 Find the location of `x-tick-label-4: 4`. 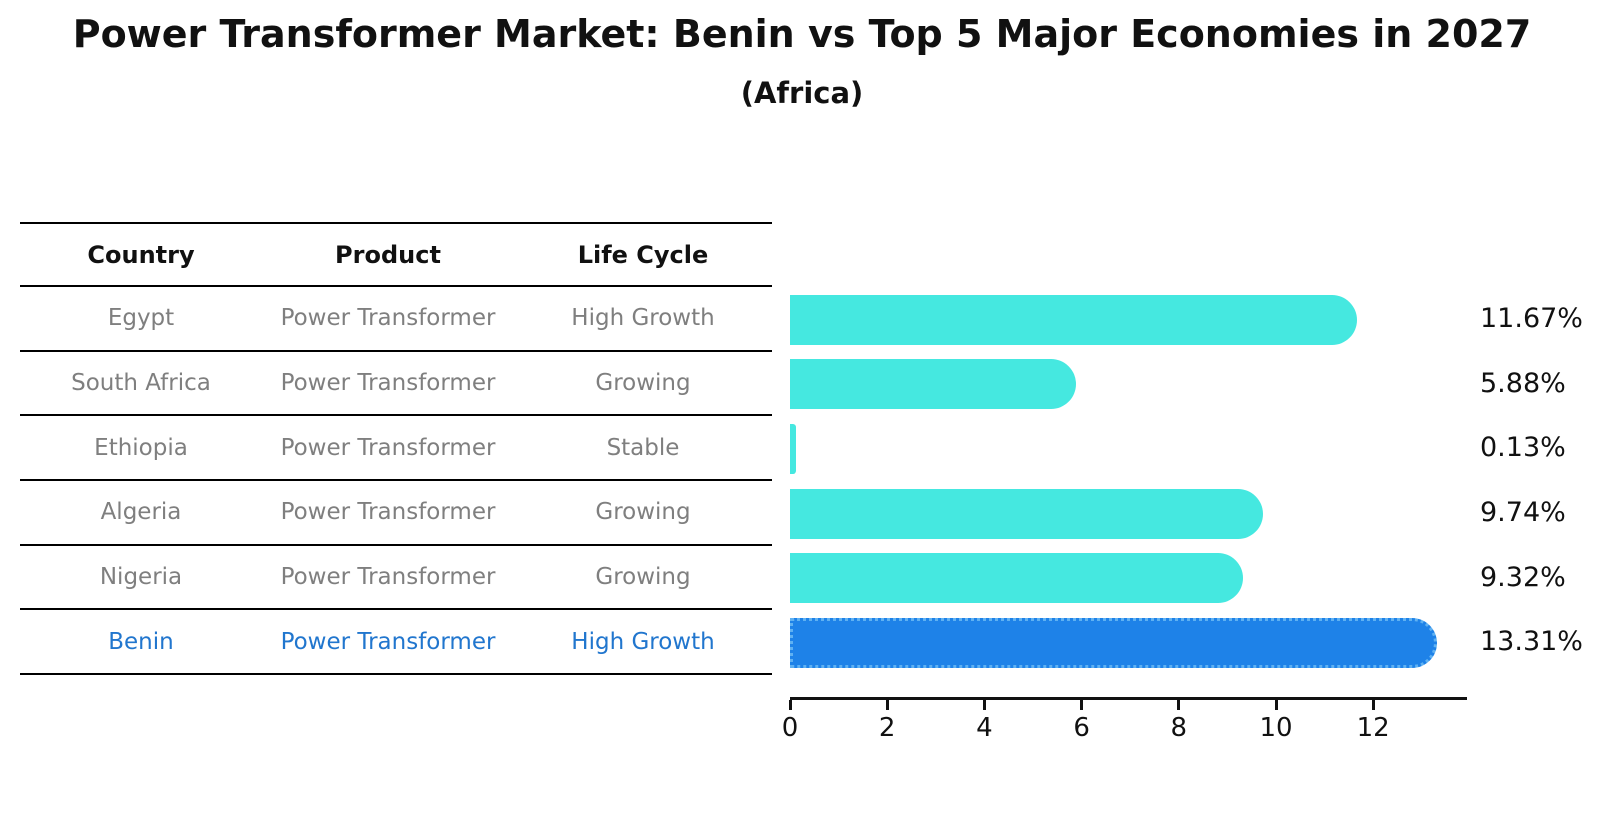

x-tick-label-4: 4 is located at coordinates (984, 728).